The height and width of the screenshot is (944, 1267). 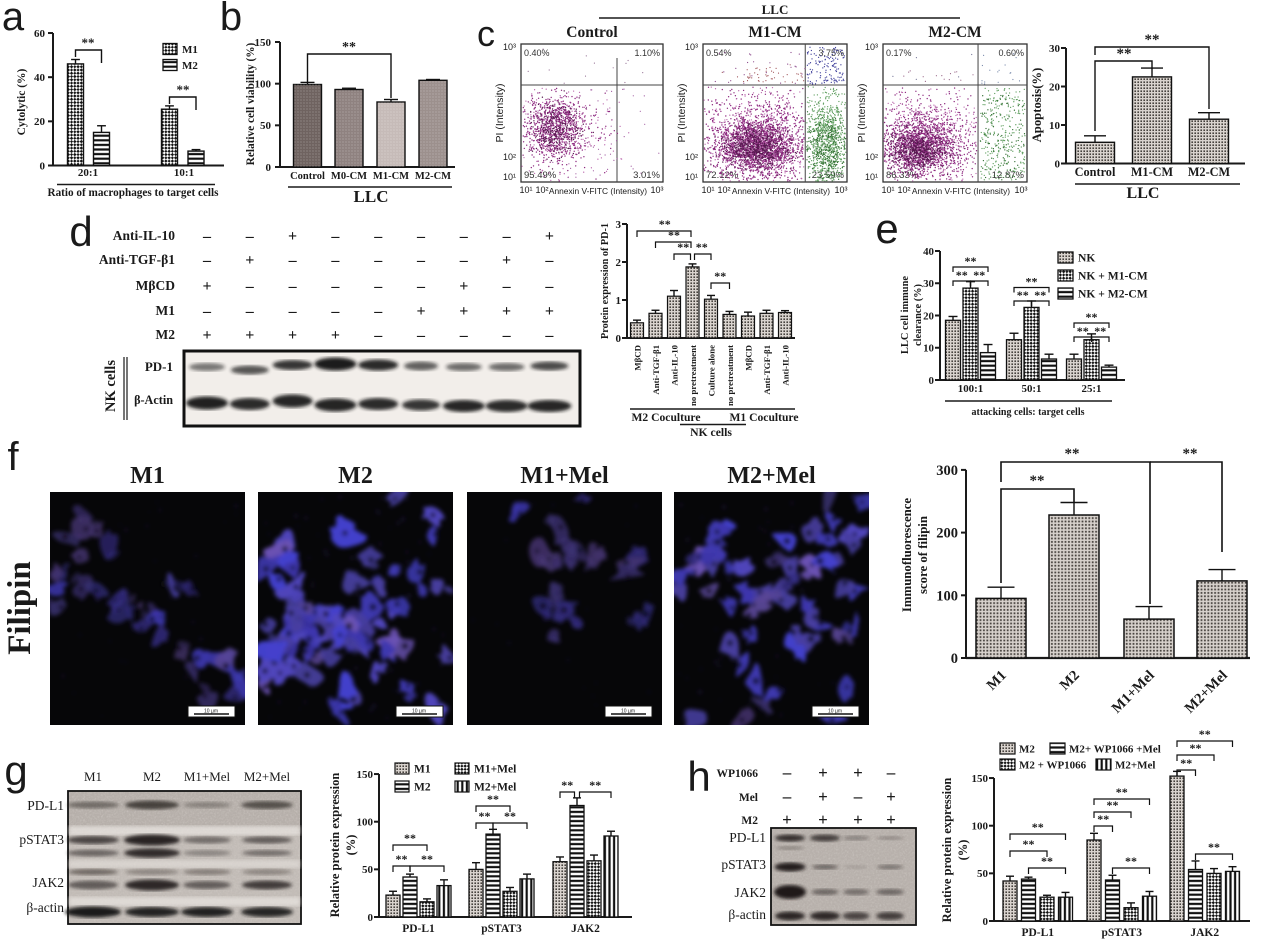 I want to click on svg-text: Relative cell viability (%), so click(x=251, y=103).